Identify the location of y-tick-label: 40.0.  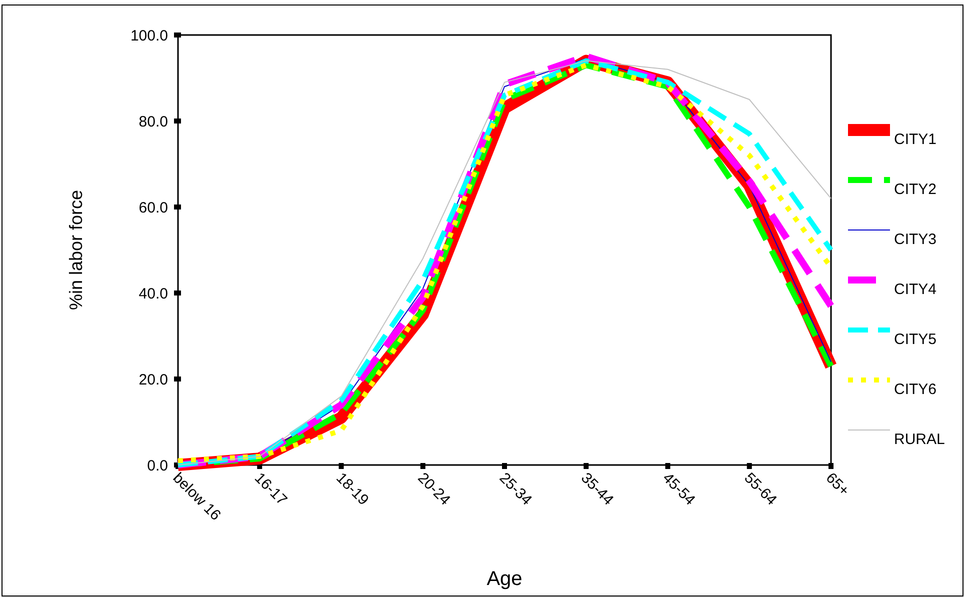
(153, 293).